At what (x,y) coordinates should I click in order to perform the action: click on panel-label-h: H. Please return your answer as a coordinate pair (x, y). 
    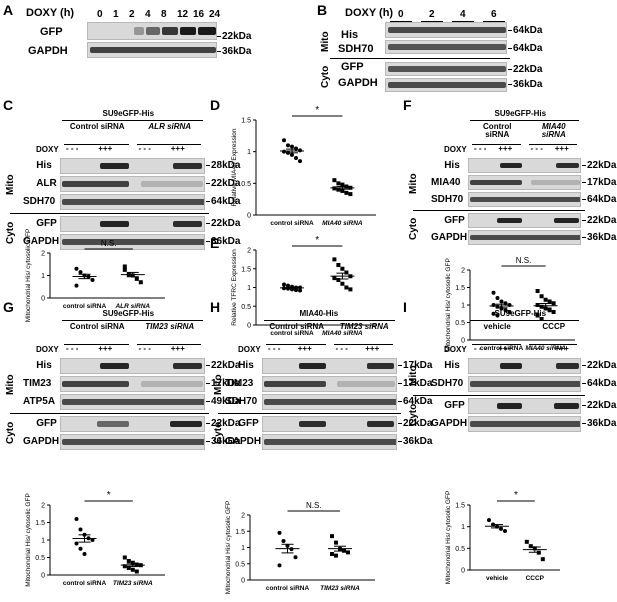
    Looking at the image, I should click on (215, 307).